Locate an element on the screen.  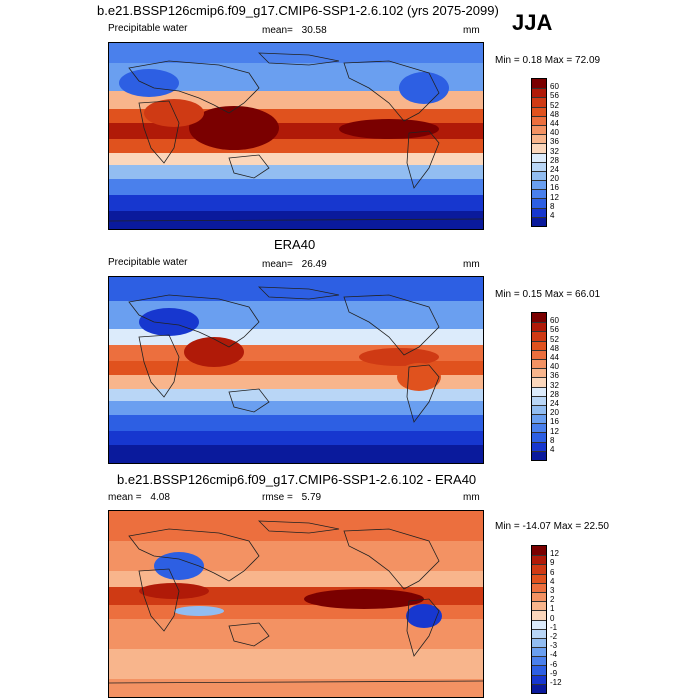
panel-3-rmse: rmse = 5.79 is located at coordinates (291, 497).